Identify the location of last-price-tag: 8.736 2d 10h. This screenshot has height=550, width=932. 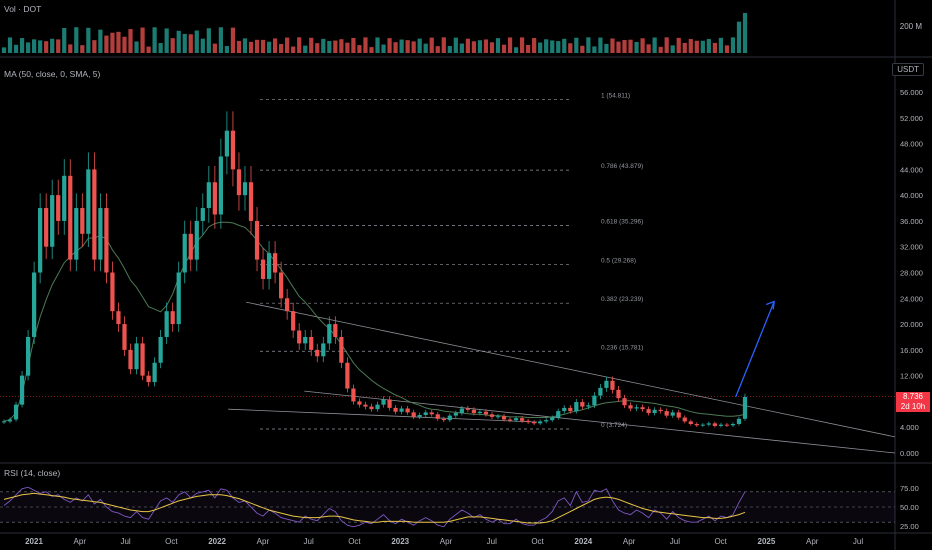
(913, 402).